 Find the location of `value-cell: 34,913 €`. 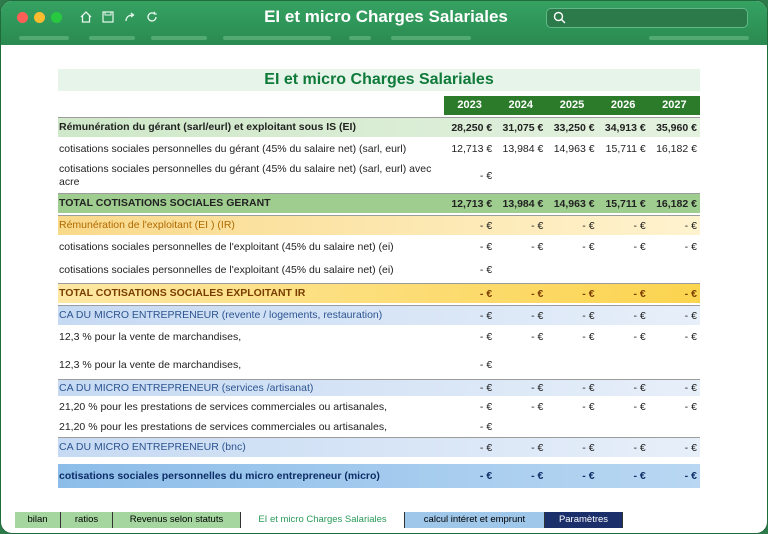

value-cell: 34,913 € is located at coordinates (625, 127).